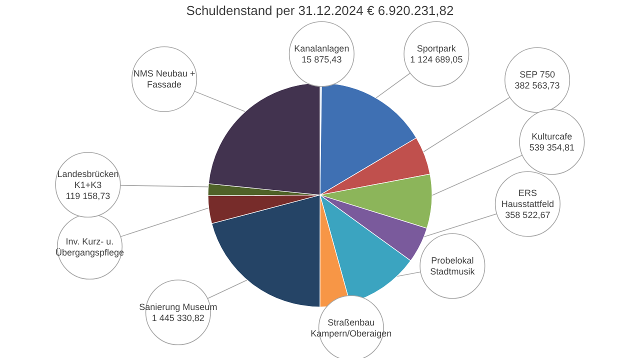 This screenshot has height=360, width=640. I want to click on slice-label: Inv. Kurz- u. Übergangspflege, so click(89, 247).